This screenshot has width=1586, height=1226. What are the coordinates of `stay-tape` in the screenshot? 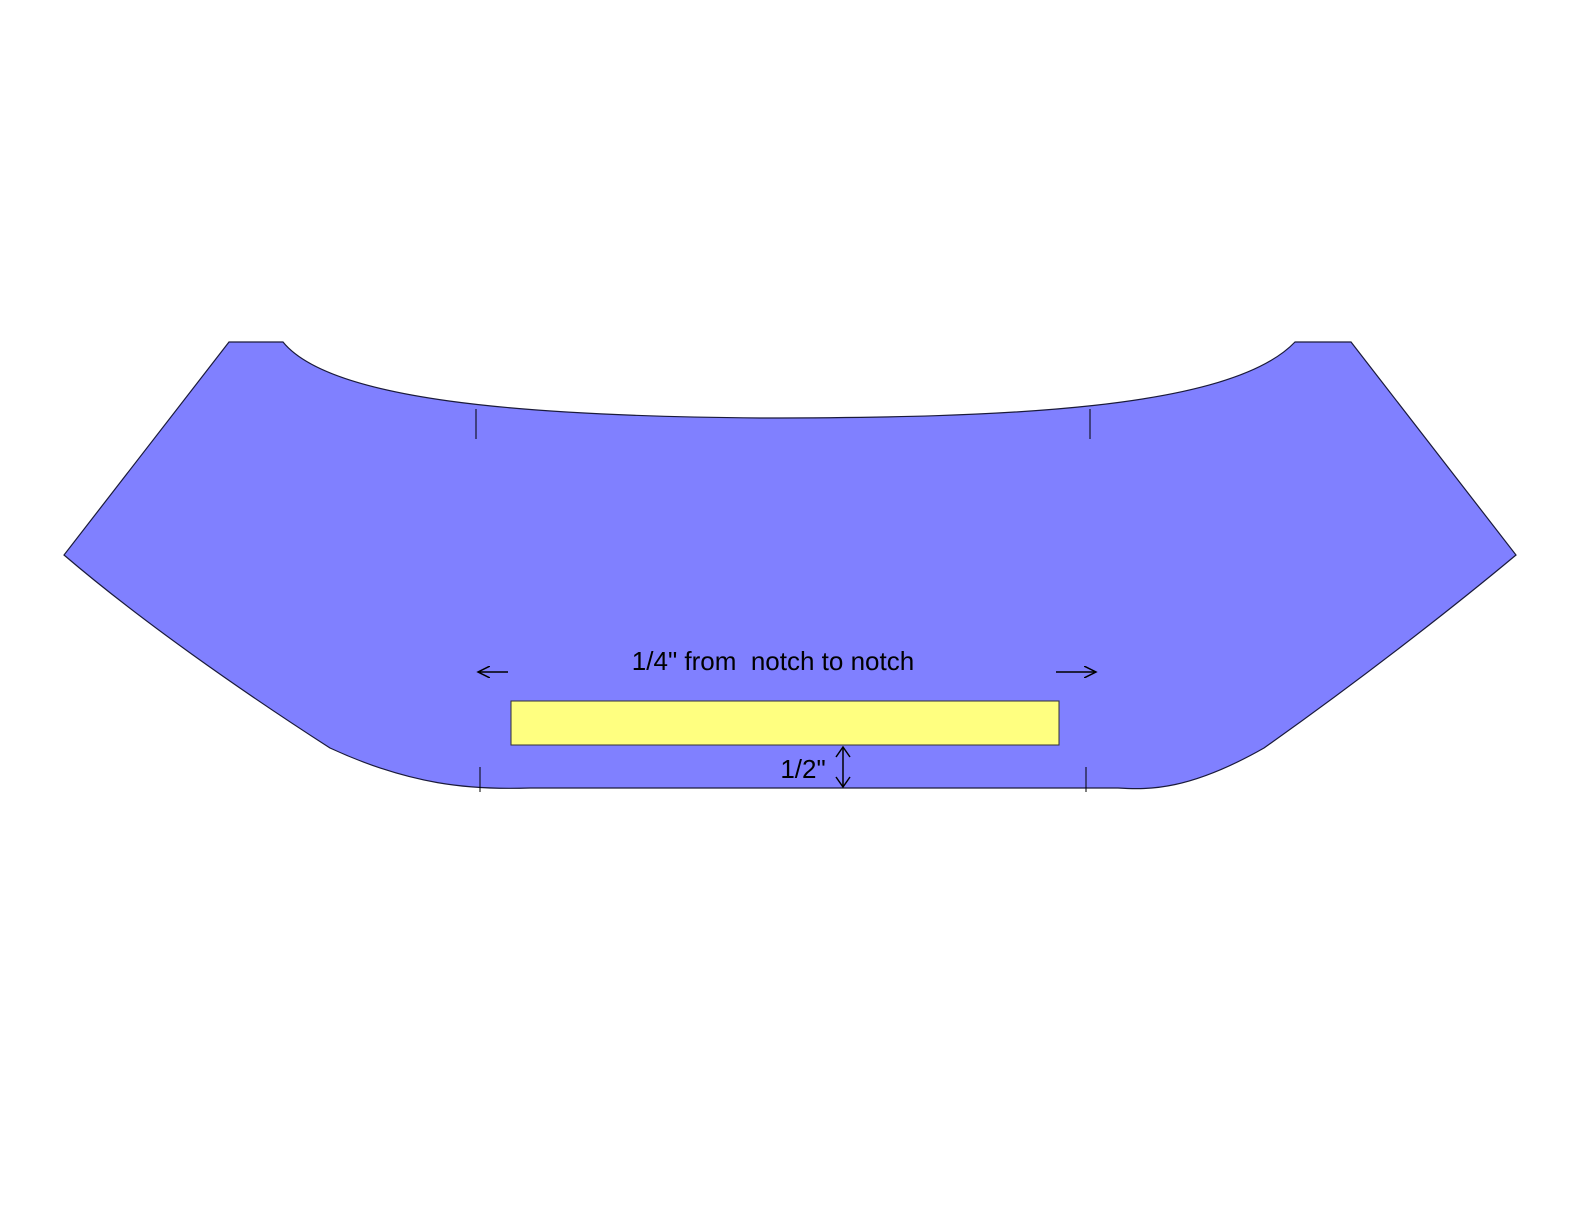 It's located at (785, 723).